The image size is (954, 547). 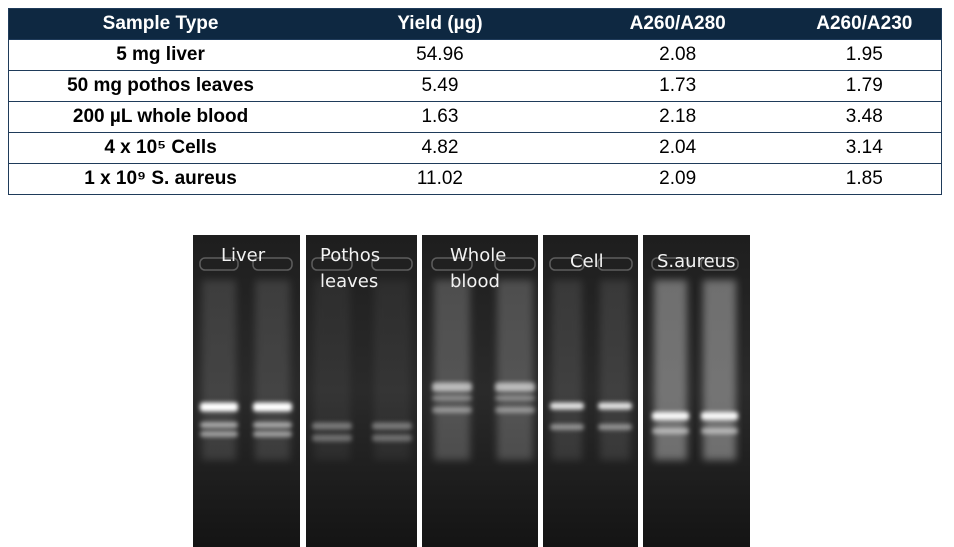 What do you see at coordinates (160, 24) in the screenshot?
I see `header-cell: Sample Type` at bounding box center [160, 24].